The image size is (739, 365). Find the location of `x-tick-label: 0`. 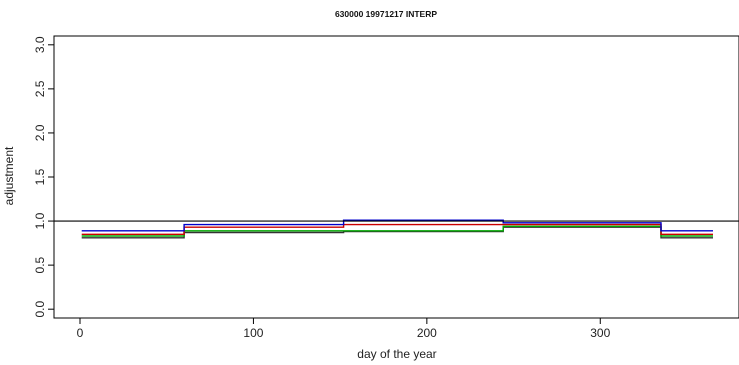

x-tick-label: 0 is located at coordinates (80, 333).